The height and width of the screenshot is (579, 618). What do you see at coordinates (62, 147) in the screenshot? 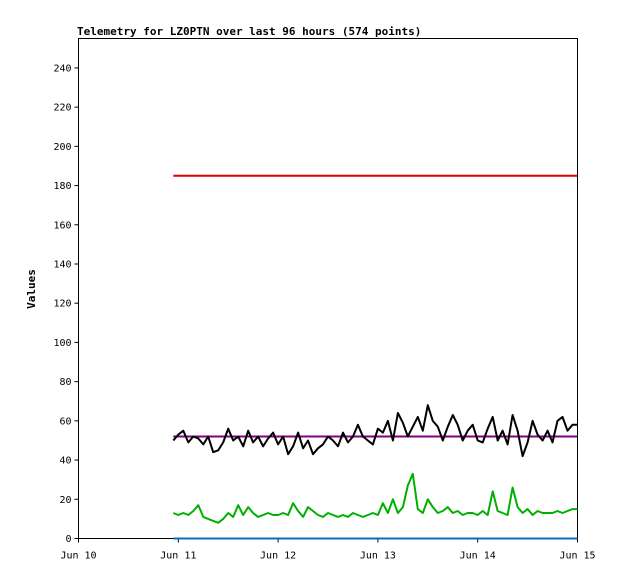
I see `y-tick-label: 200` at bounding box center [62, 147].